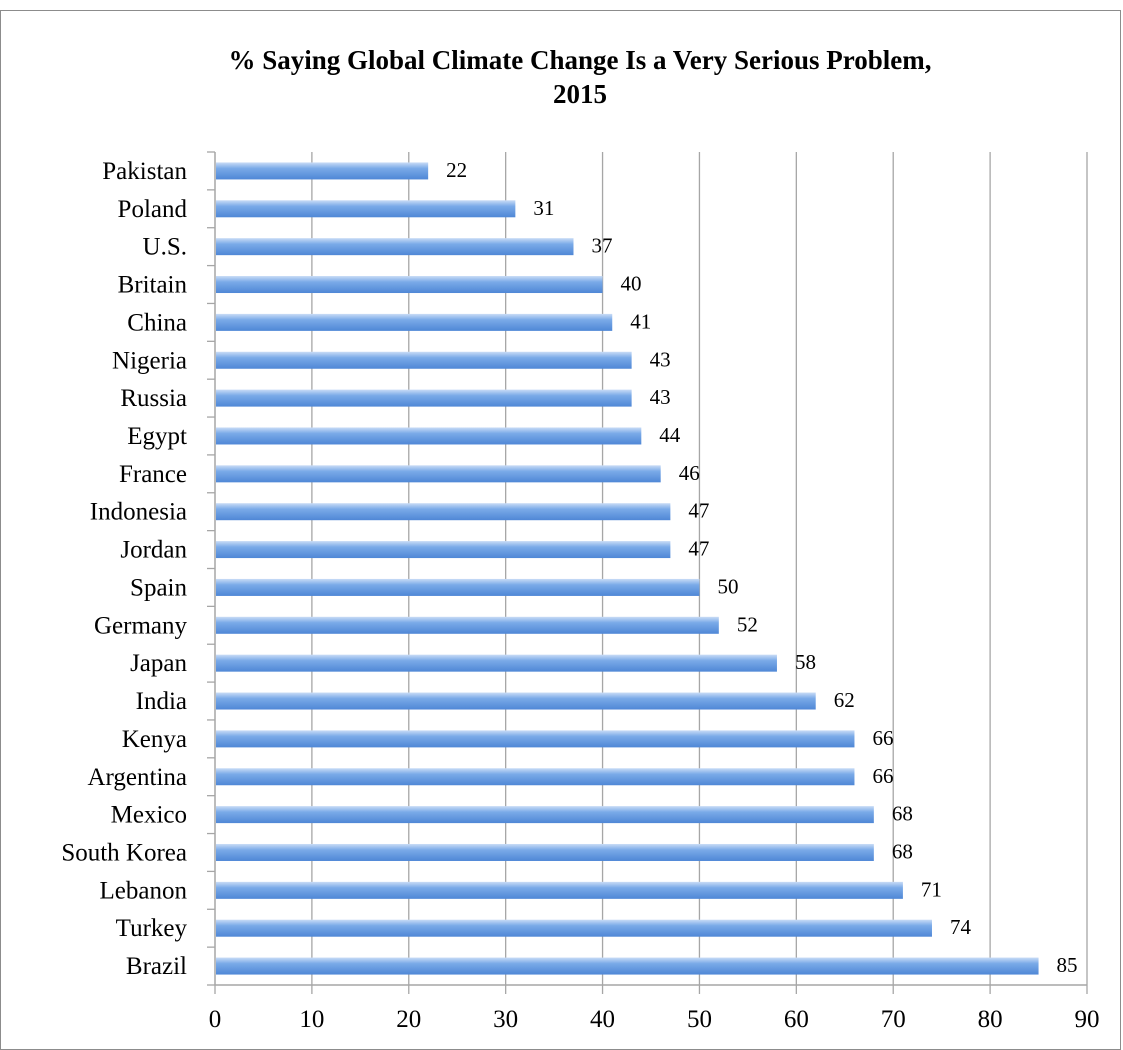  Describe the element at coordinates (699, 1019) in the screenshot. I see `x-tick-label: 50` at that location.